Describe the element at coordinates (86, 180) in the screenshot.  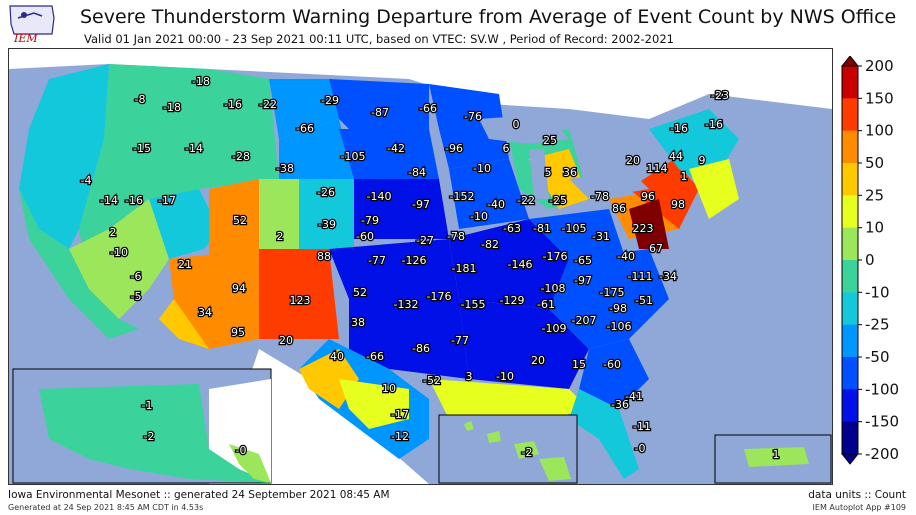
I see `value-label: -4` at that location.